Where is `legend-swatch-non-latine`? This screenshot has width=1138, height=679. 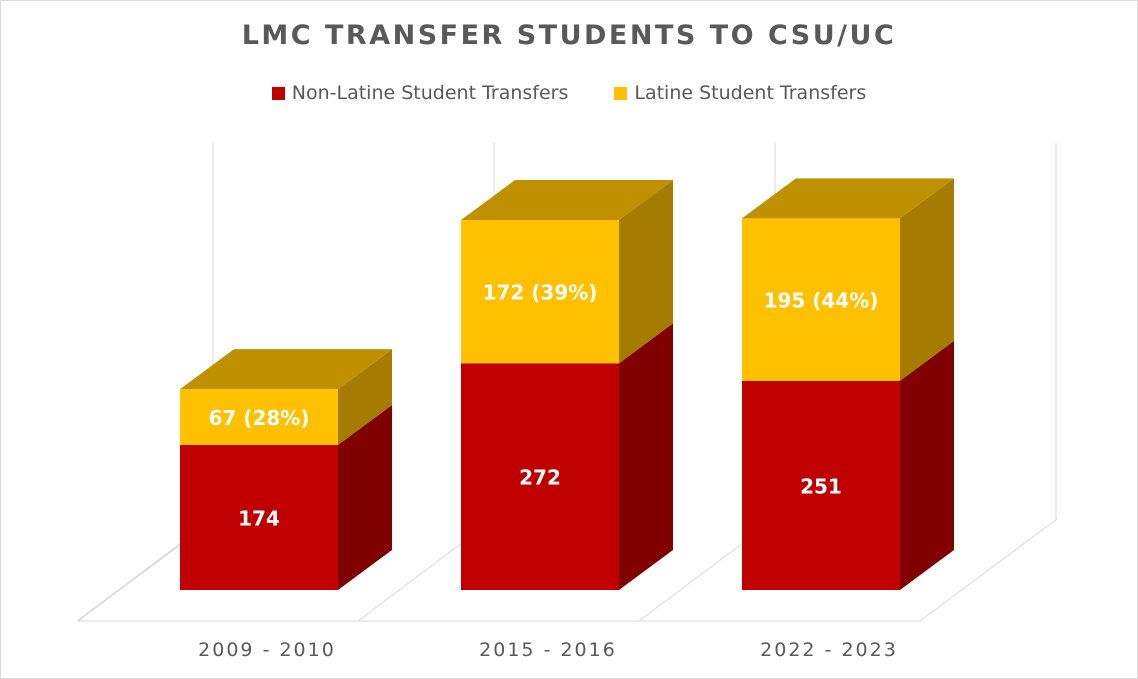
legend-swatch-non-latine is located at coordinates (278, 93).